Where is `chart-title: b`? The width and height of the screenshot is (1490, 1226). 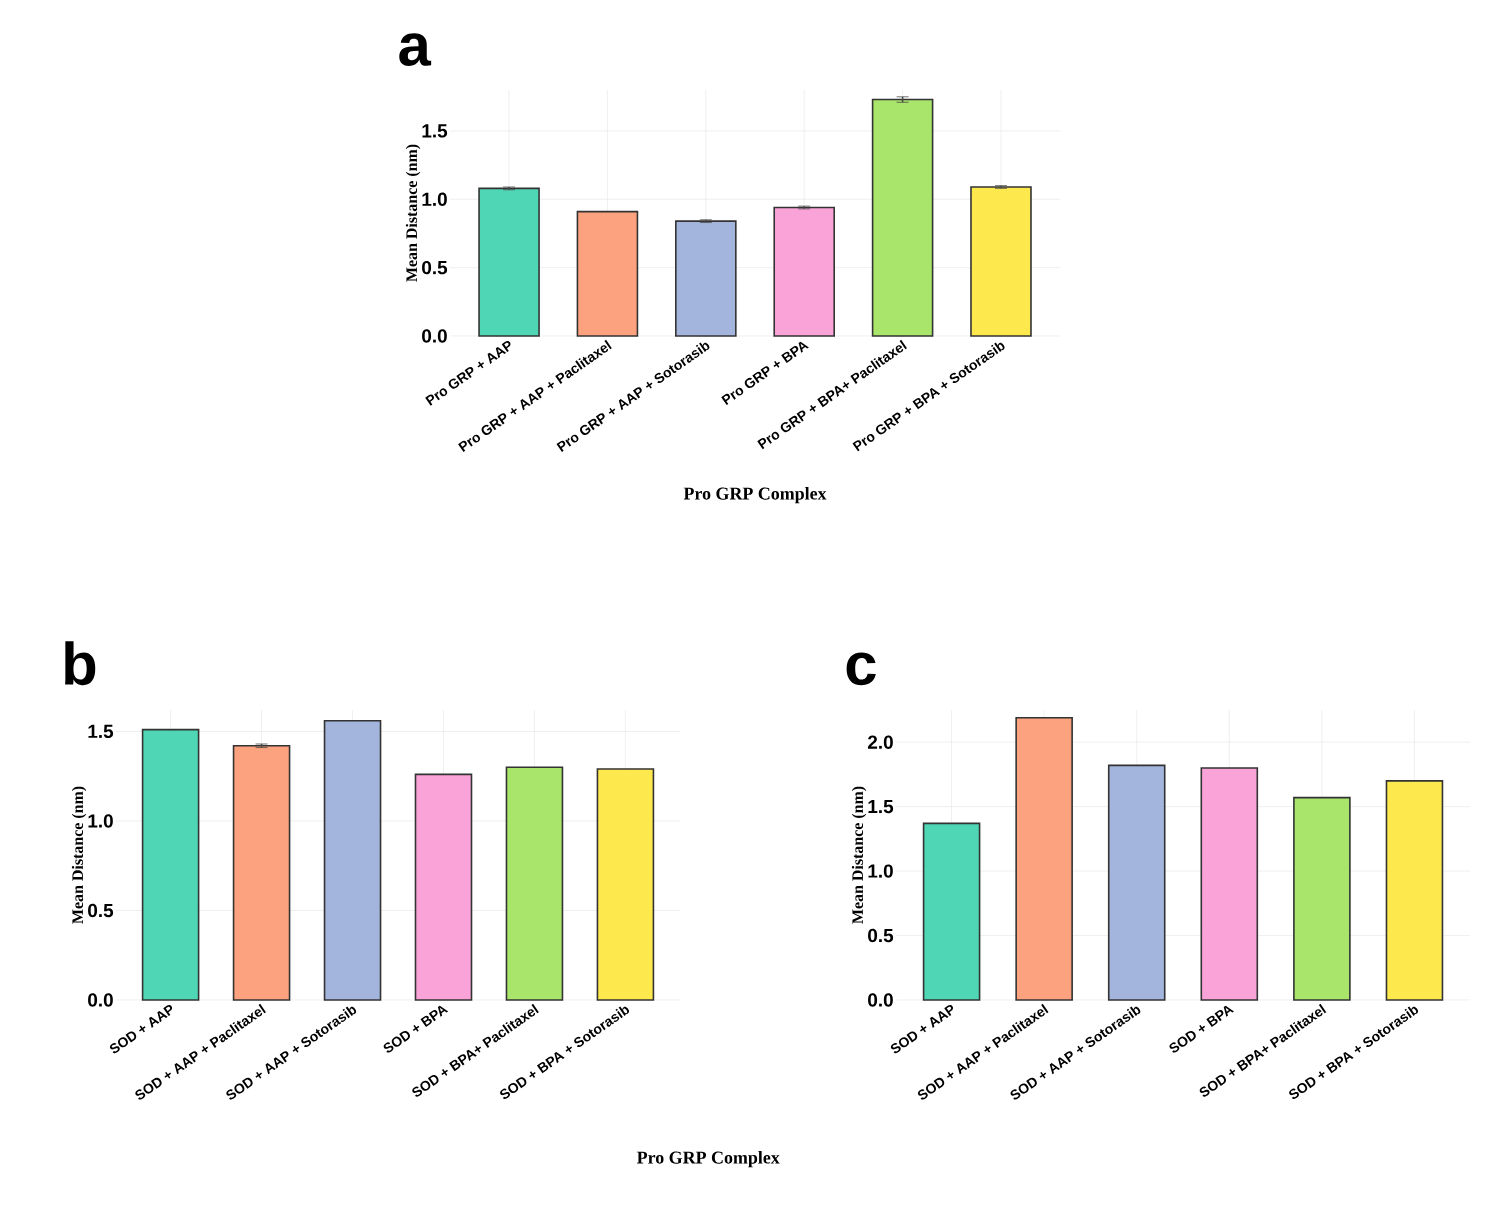 chart-title: b is located at coordinates (80, 663).